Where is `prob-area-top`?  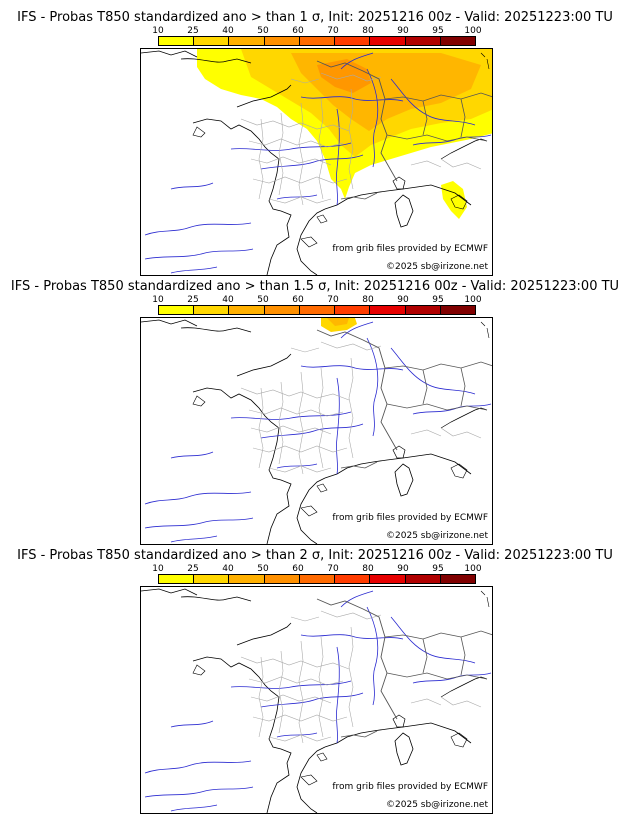
prob-area-top is located at coordinates (344, 76).